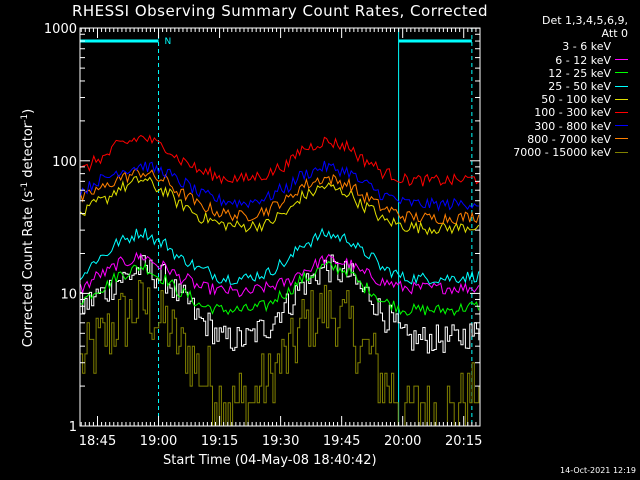 The image size is (640, 480). I want to click on legend-header-line: Att 0, so click(614, 34).